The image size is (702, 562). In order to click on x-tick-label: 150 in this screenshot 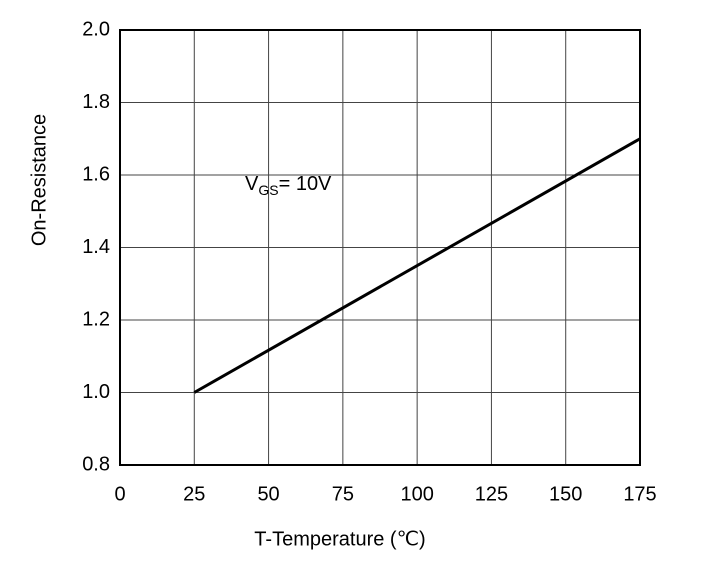, I will do `click(565, 494)`.